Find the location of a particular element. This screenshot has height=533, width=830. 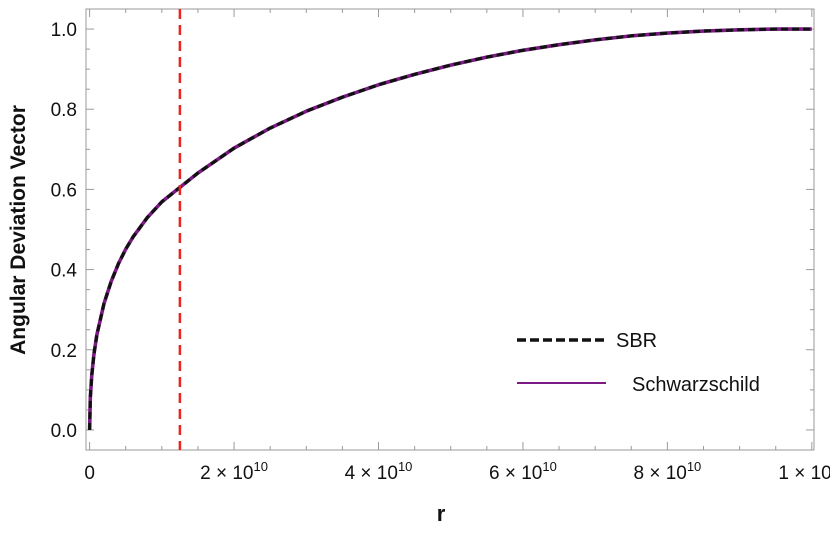

x-tick-label: 4 × 10¹⁰ is located at coordinates (379, 471).